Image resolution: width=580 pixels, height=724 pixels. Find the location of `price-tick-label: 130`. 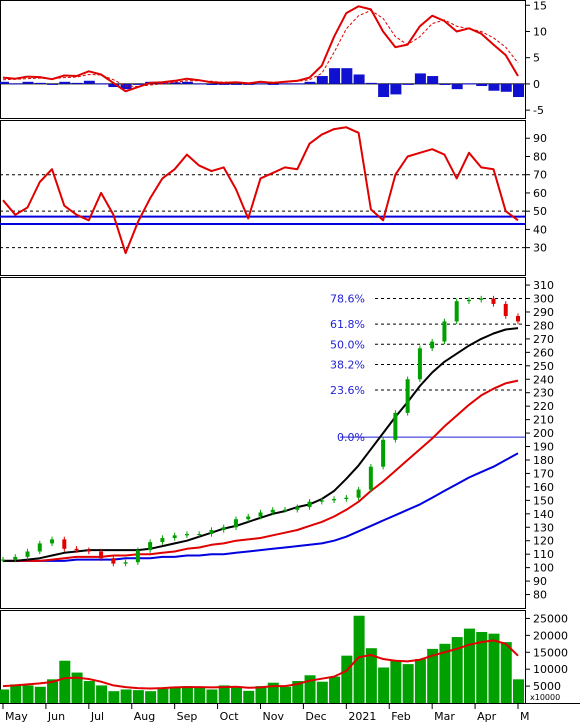

price-tick-label: 130 is located at coordinates (543, 527).